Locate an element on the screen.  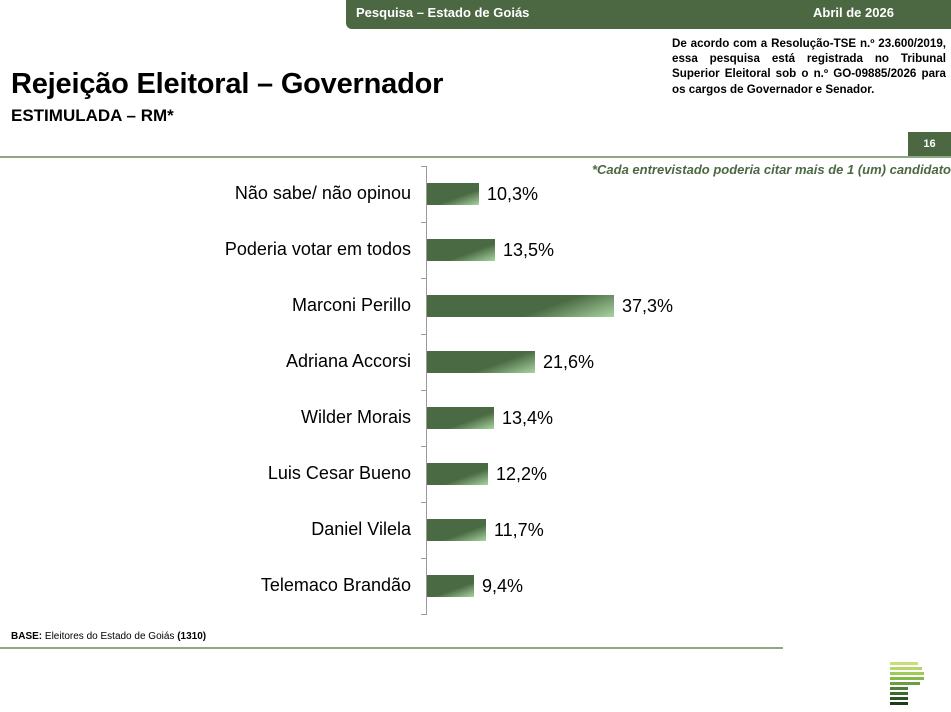
chart-row: Poderia votar em todos 13,5% is located at coordinates (475, 250).